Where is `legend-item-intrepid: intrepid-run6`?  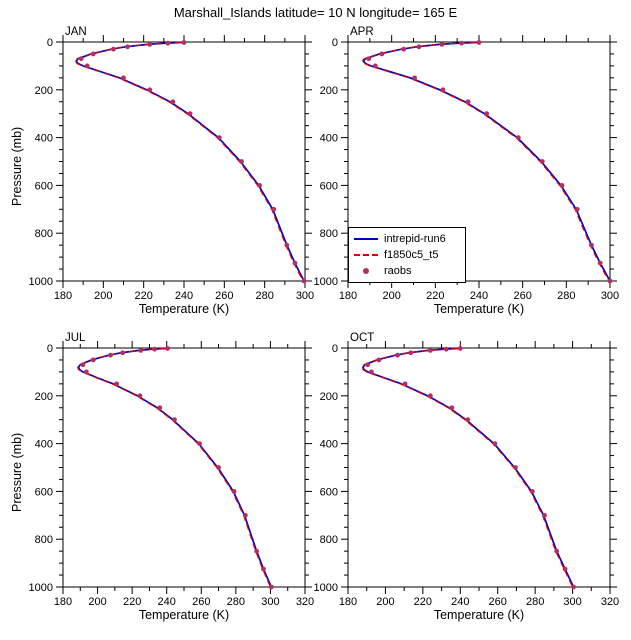 legend-item-intrepid: intrepid-run6 is located at coordinates (407, 239).